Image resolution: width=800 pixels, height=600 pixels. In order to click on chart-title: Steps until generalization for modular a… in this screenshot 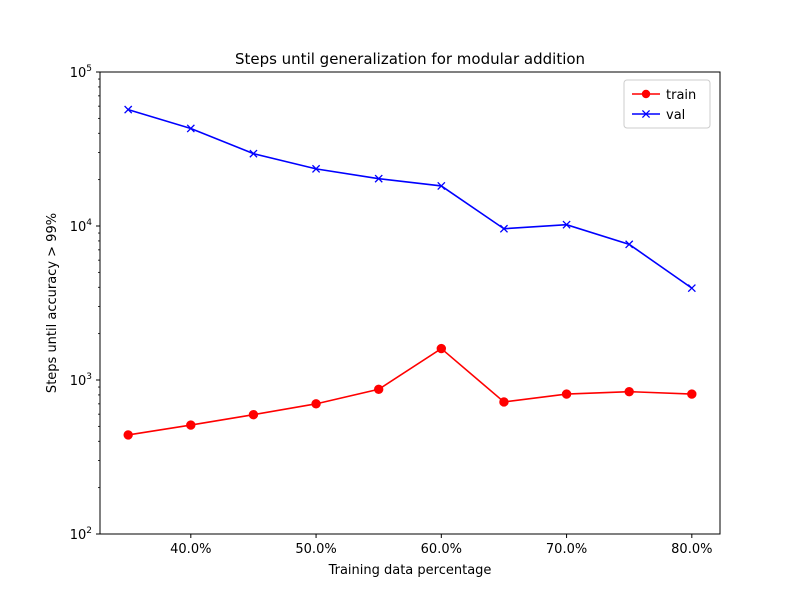, I will do `click(410, 59)`.